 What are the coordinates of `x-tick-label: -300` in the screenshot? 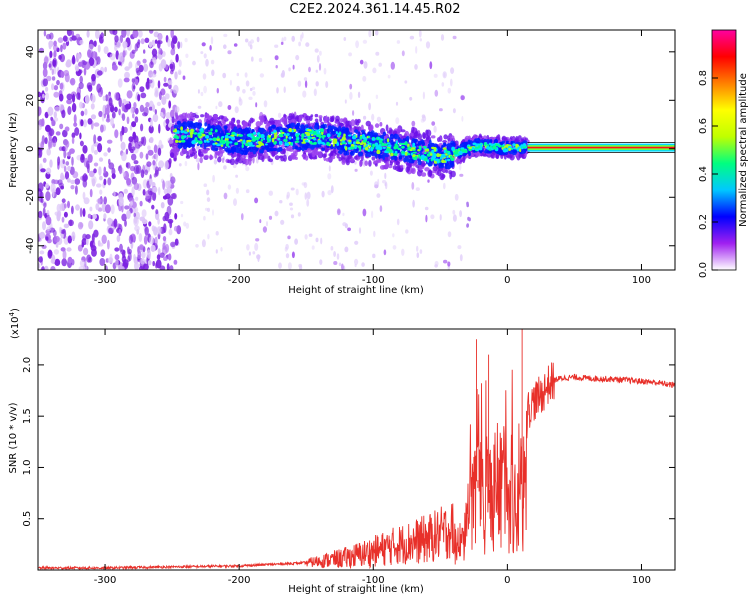 It's located at (105, 280).